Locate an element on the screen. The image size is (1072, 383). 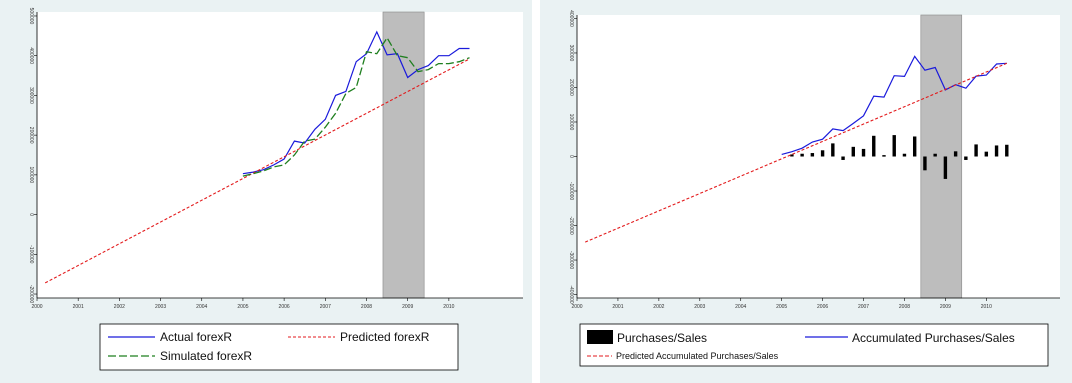
simulated-forexr-line is located at coordinates (356, 106).